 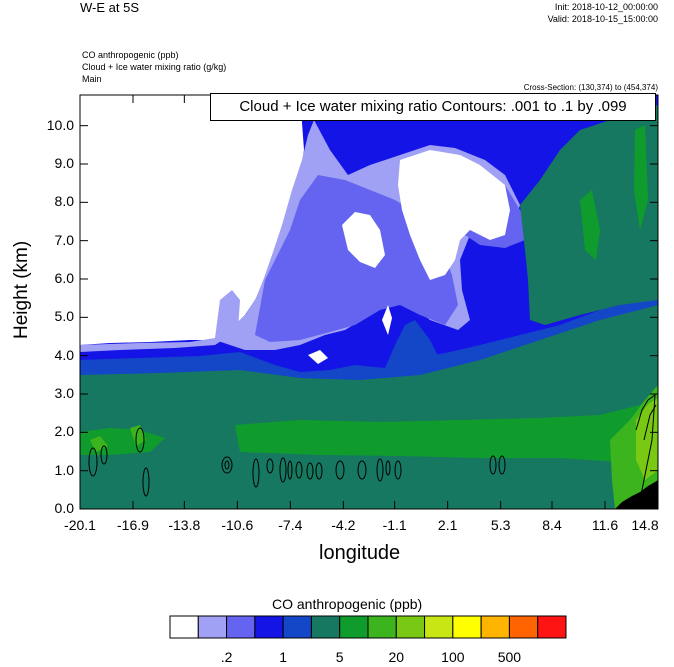 I want to click on field-label-main: Main, so click(x=92, y=79).